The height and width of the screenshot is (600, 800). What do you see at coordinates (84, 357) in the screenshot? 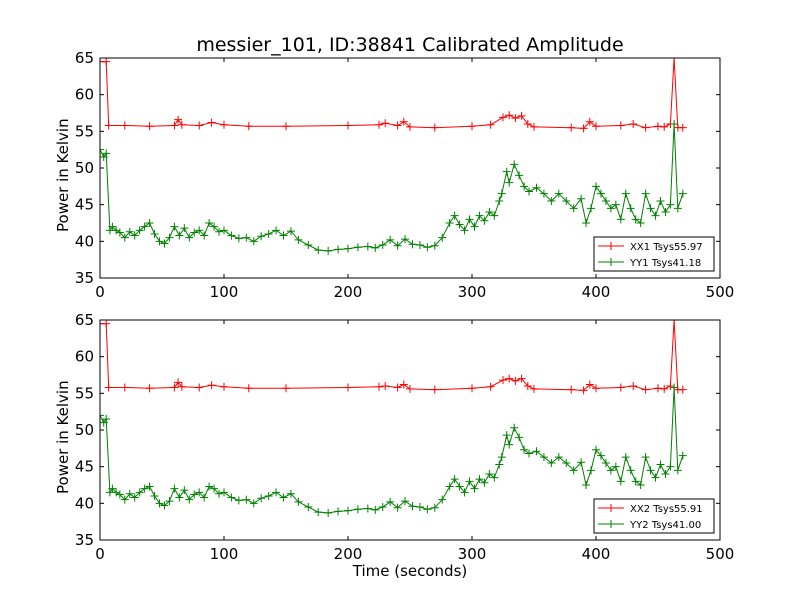
I see `y-tick-label: 60` at bounding box center [84, 357].